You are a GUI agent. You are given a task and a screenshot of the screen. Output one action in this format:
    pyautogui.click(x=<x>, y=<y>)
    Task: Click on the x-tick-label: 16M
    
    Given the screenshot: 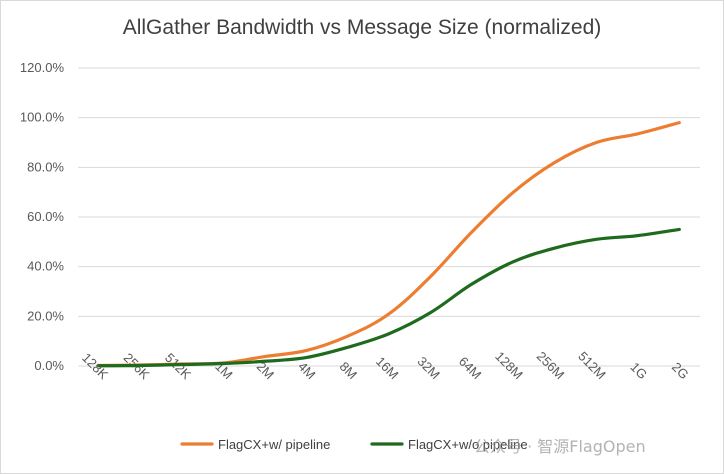 What is the action you would take?
    pyautogui.click(x=387, y=368)
    